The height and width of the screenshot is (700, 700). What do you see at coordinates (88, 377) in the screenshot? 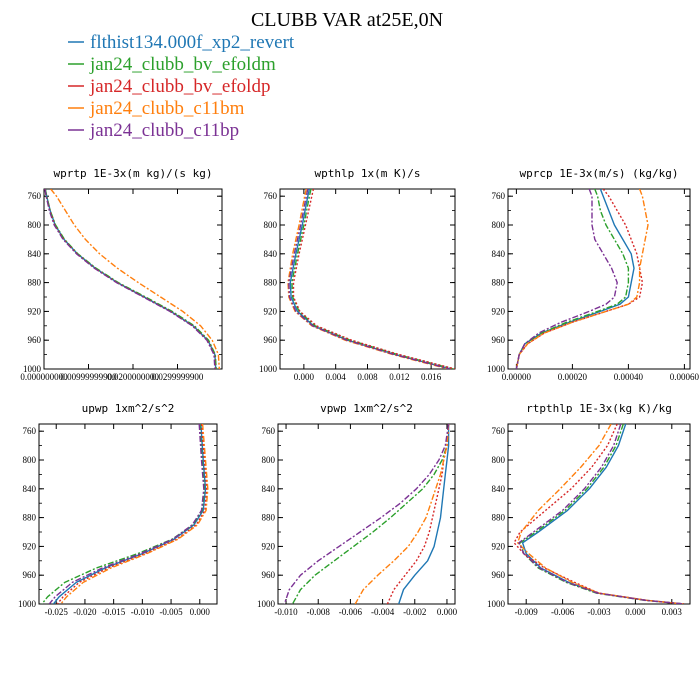
I see `x-tick-label: 0.00999999900` at bounding box center [88, 377].